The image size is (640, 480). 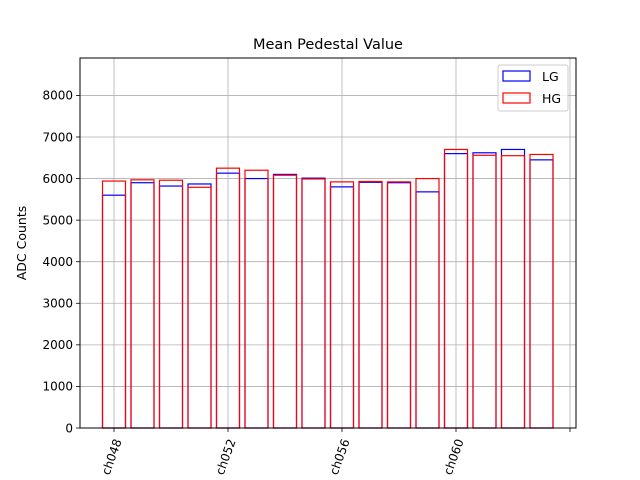 I want to click on bar-lg-ch049, so click(x=142, y=305).